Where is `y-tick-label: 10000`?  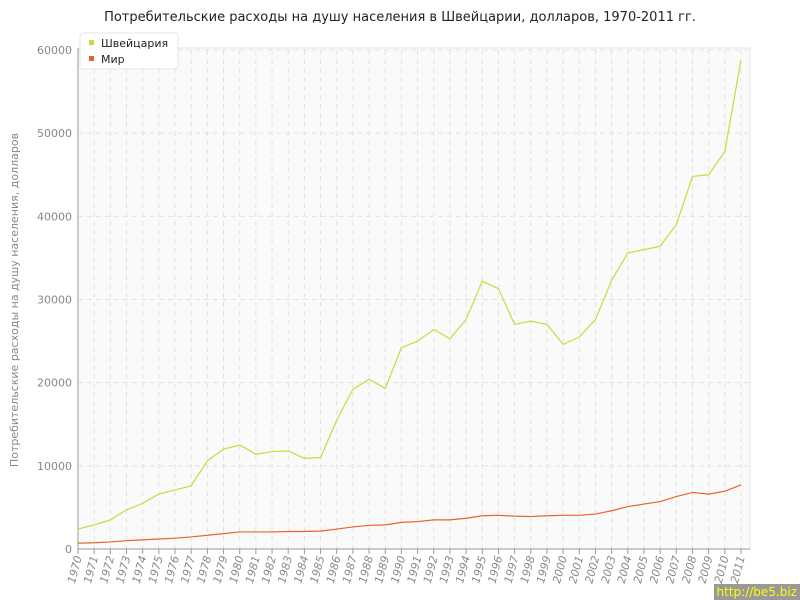
y-tick-label: 10000 is located at coordinates (54, 466).